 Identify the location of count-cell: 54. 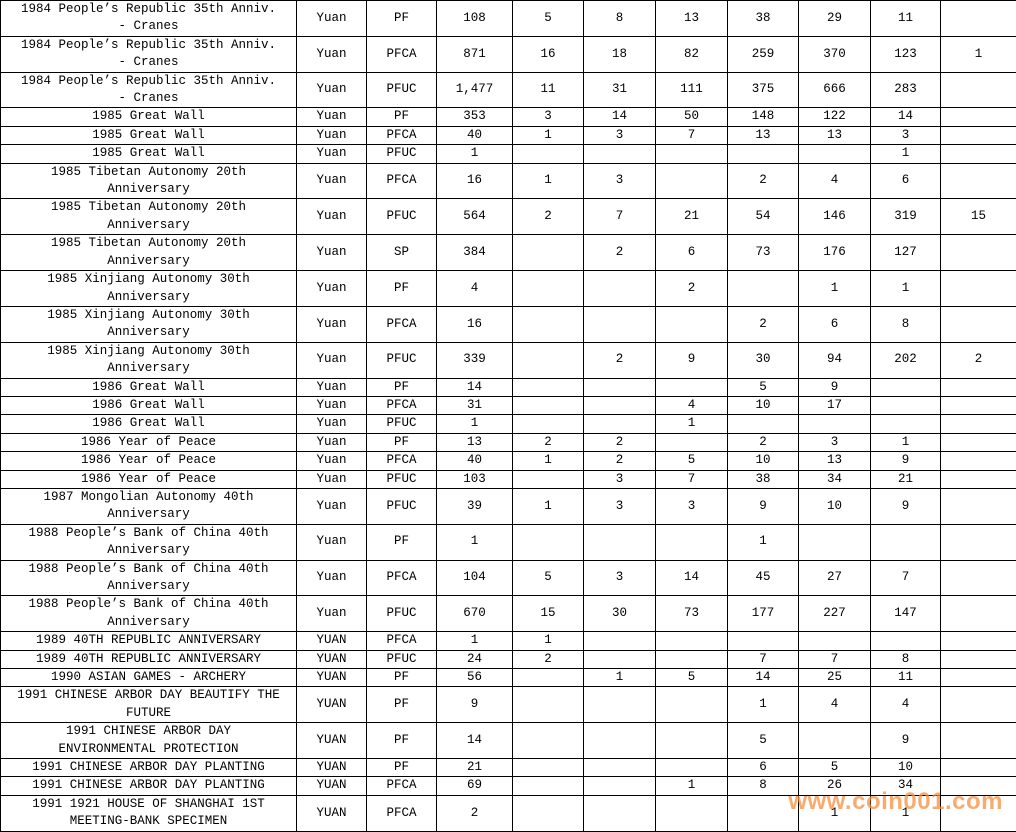
(763, 217).